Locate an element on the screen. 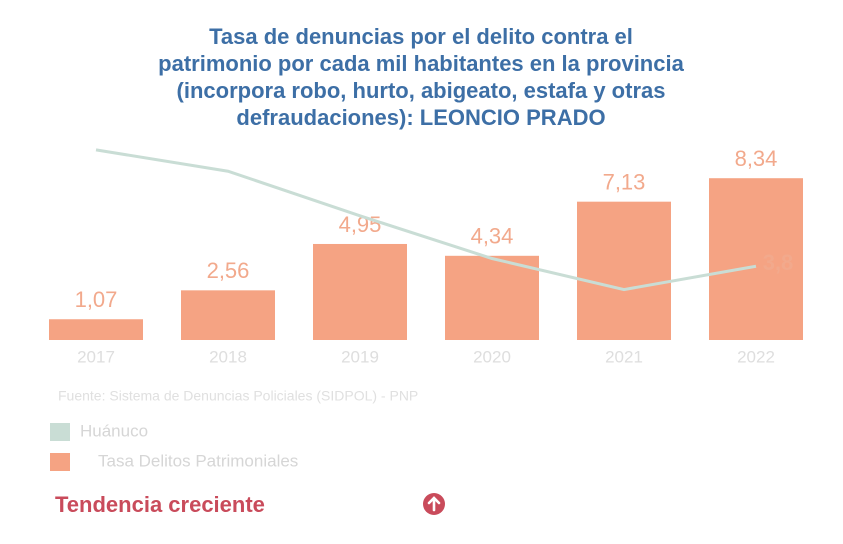  x-tick-label: 2017 is located at coordinates (96, 356).